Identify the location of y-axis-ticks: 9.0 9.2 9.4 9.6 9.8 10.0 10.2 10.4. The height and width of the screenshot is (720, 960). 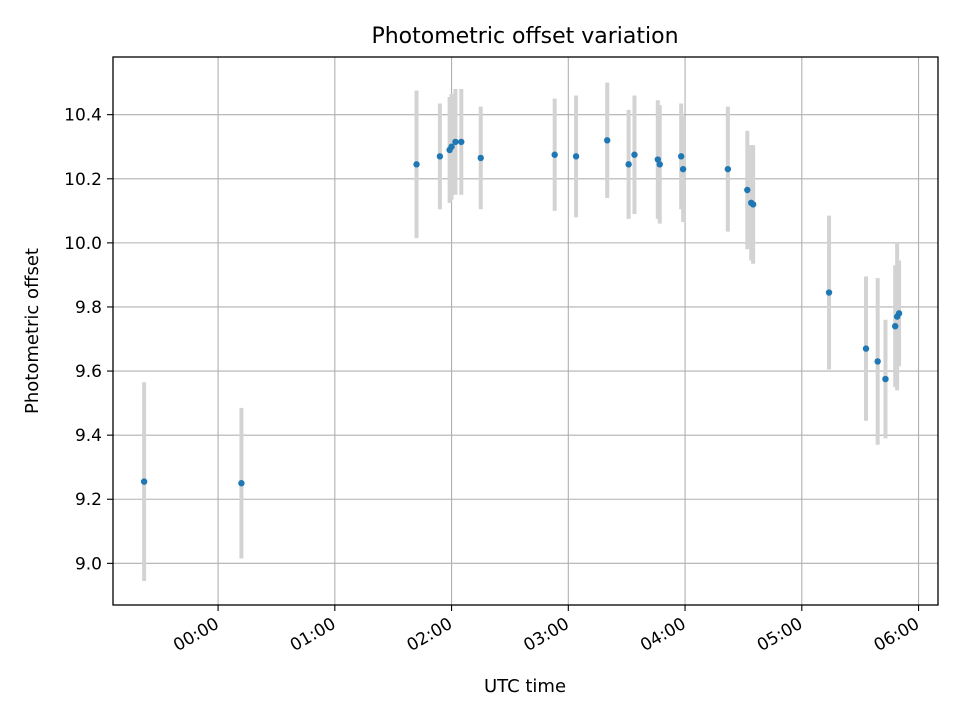
(88, 340).